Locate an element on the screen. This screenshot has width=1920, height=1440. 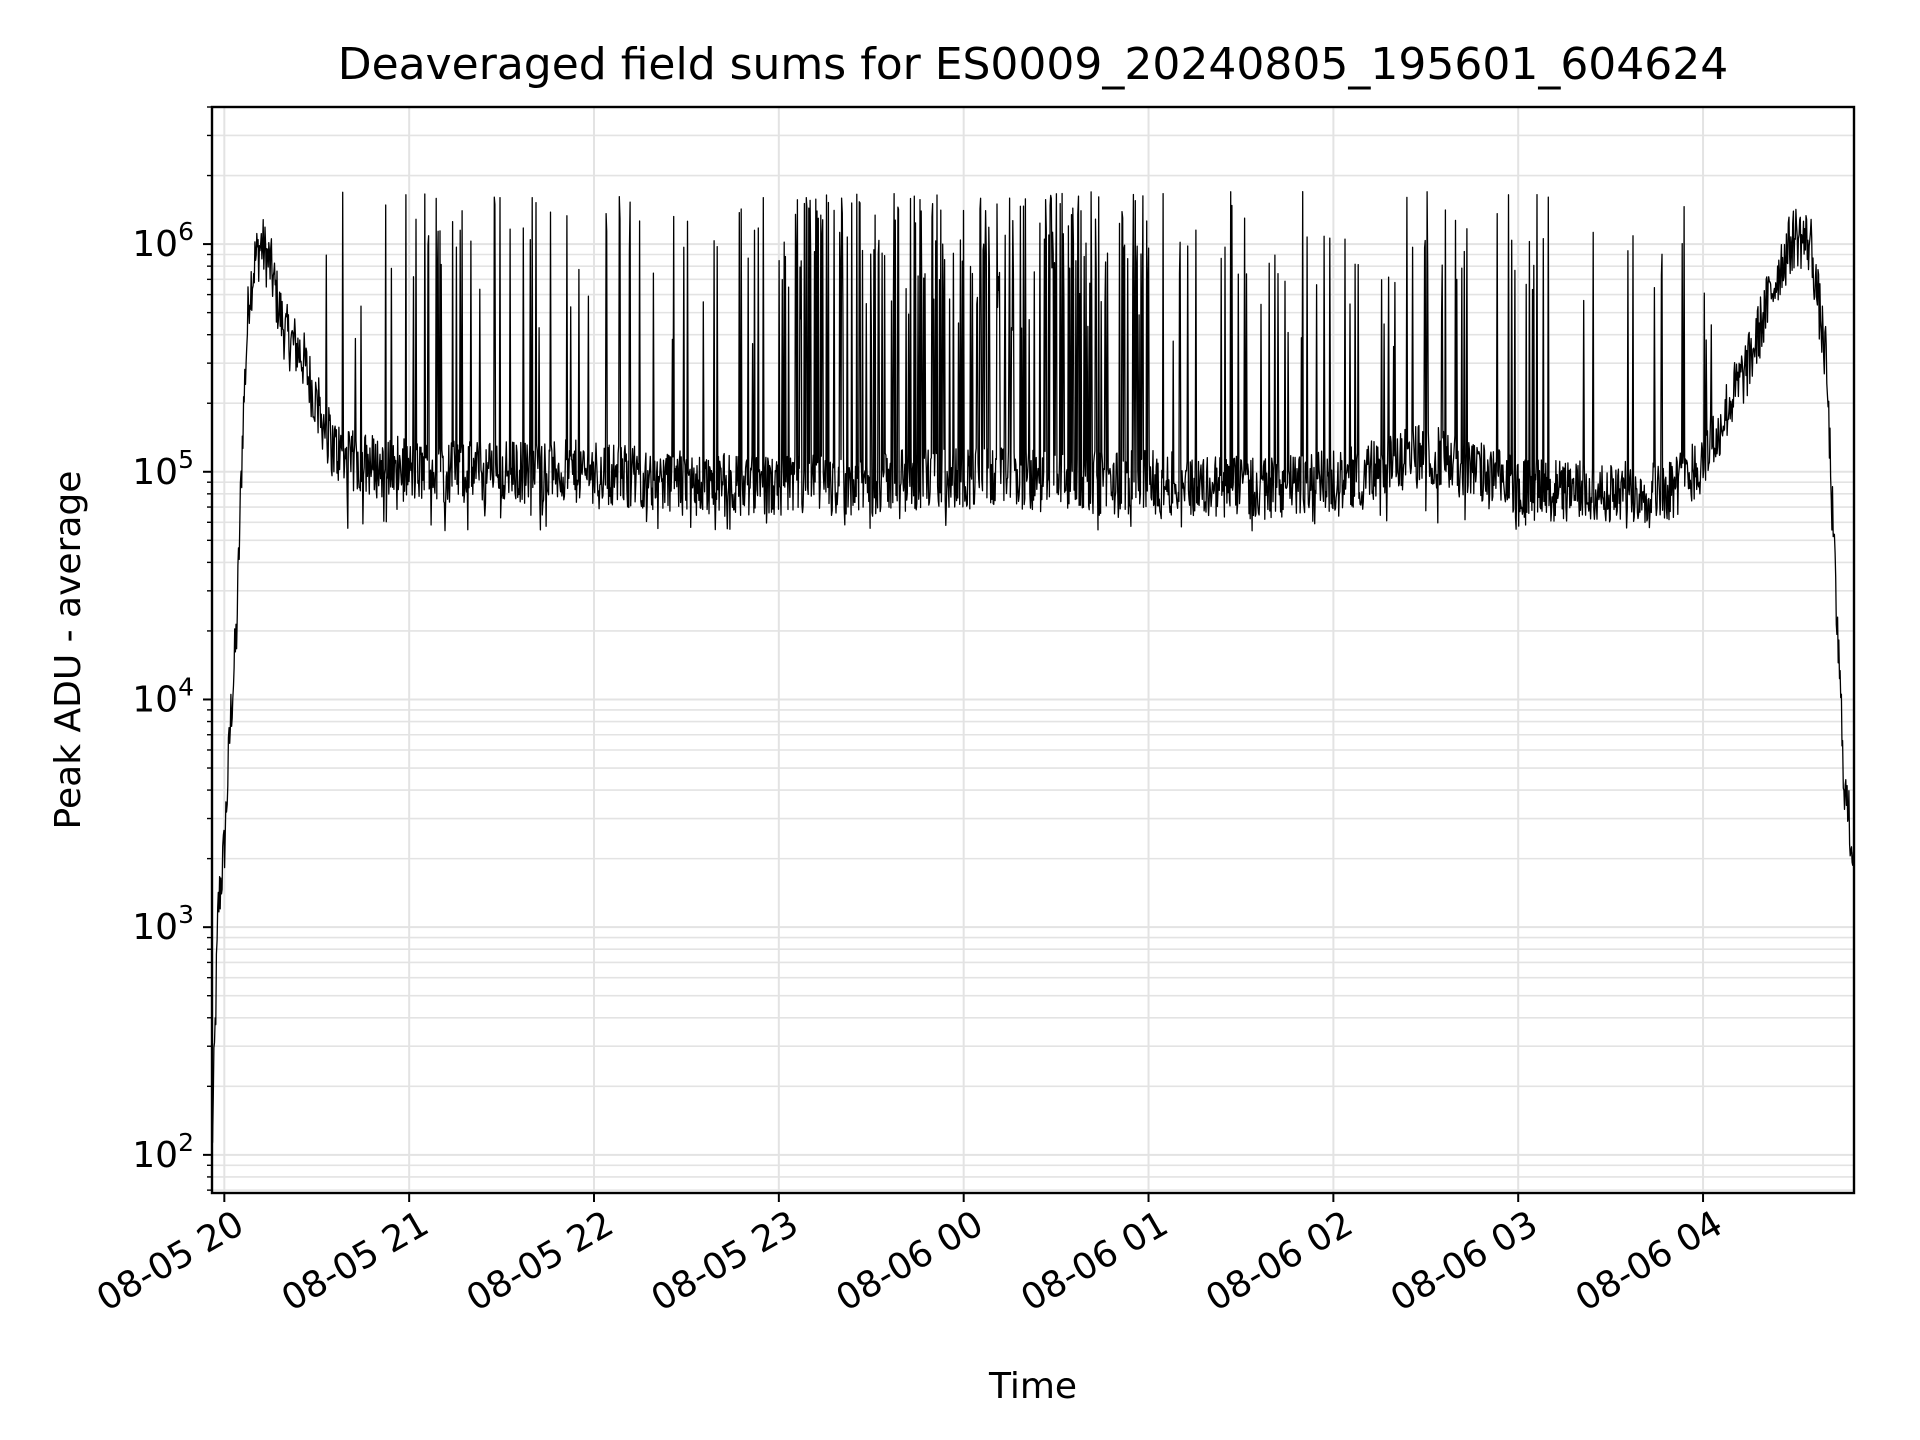
y-tick-label: 10³ is located at coordinates (163, 924).